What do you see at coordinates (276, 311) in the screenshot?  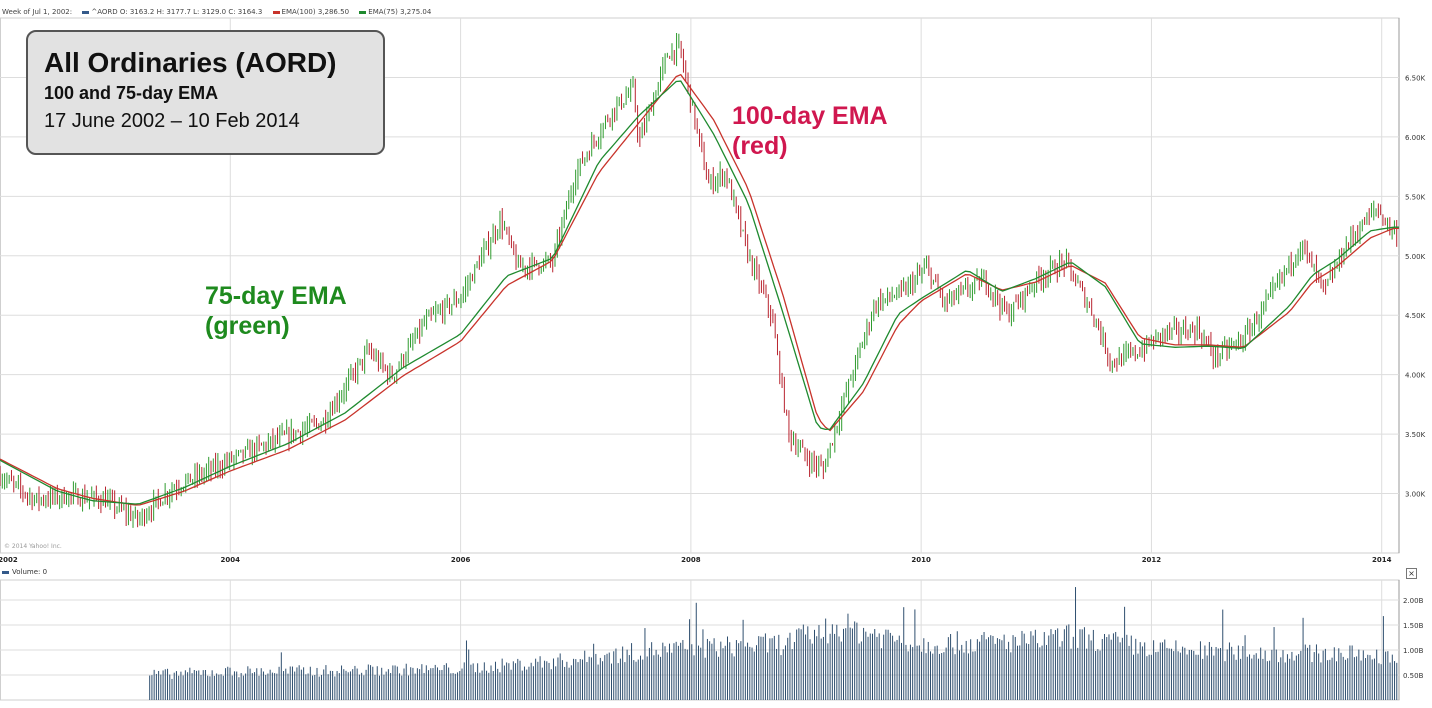 I see `ema75-annotation: 75-day EMA (green)` at bounding box center [276, 311].